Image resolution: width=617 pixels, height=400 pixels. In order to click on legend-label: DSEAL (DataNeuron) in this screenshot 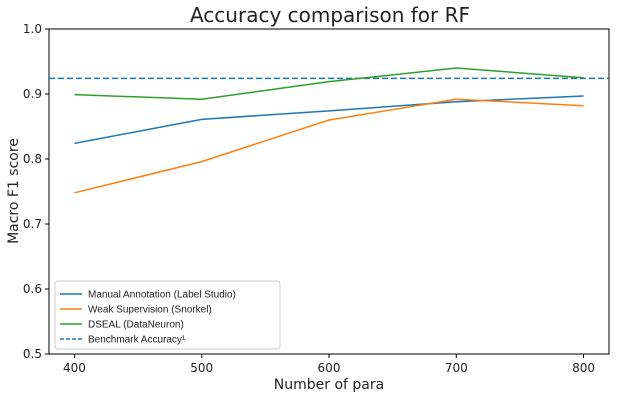, I will do `click(136, 325)`.